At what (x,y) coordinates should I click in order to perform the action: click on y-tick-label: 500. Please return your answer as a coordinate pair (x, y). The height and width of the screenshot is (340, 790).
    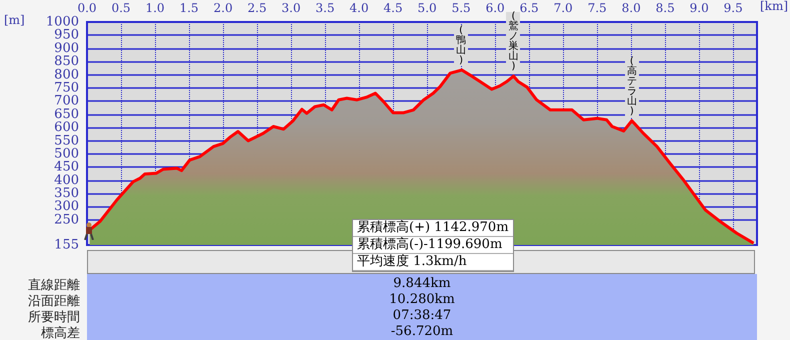
    Looking at the image, I should click on (66, 154).